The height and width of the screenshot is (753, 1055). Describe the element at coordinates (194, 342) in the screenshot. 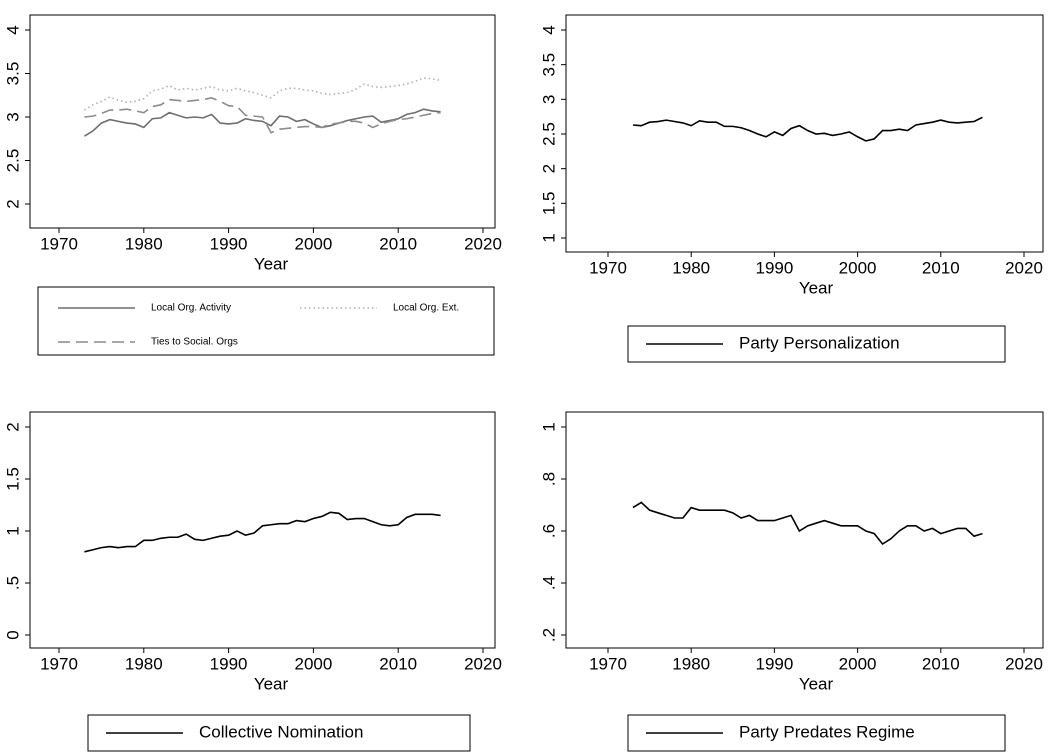

I see `legend-label: Ties to Social. Orgs` at that location.